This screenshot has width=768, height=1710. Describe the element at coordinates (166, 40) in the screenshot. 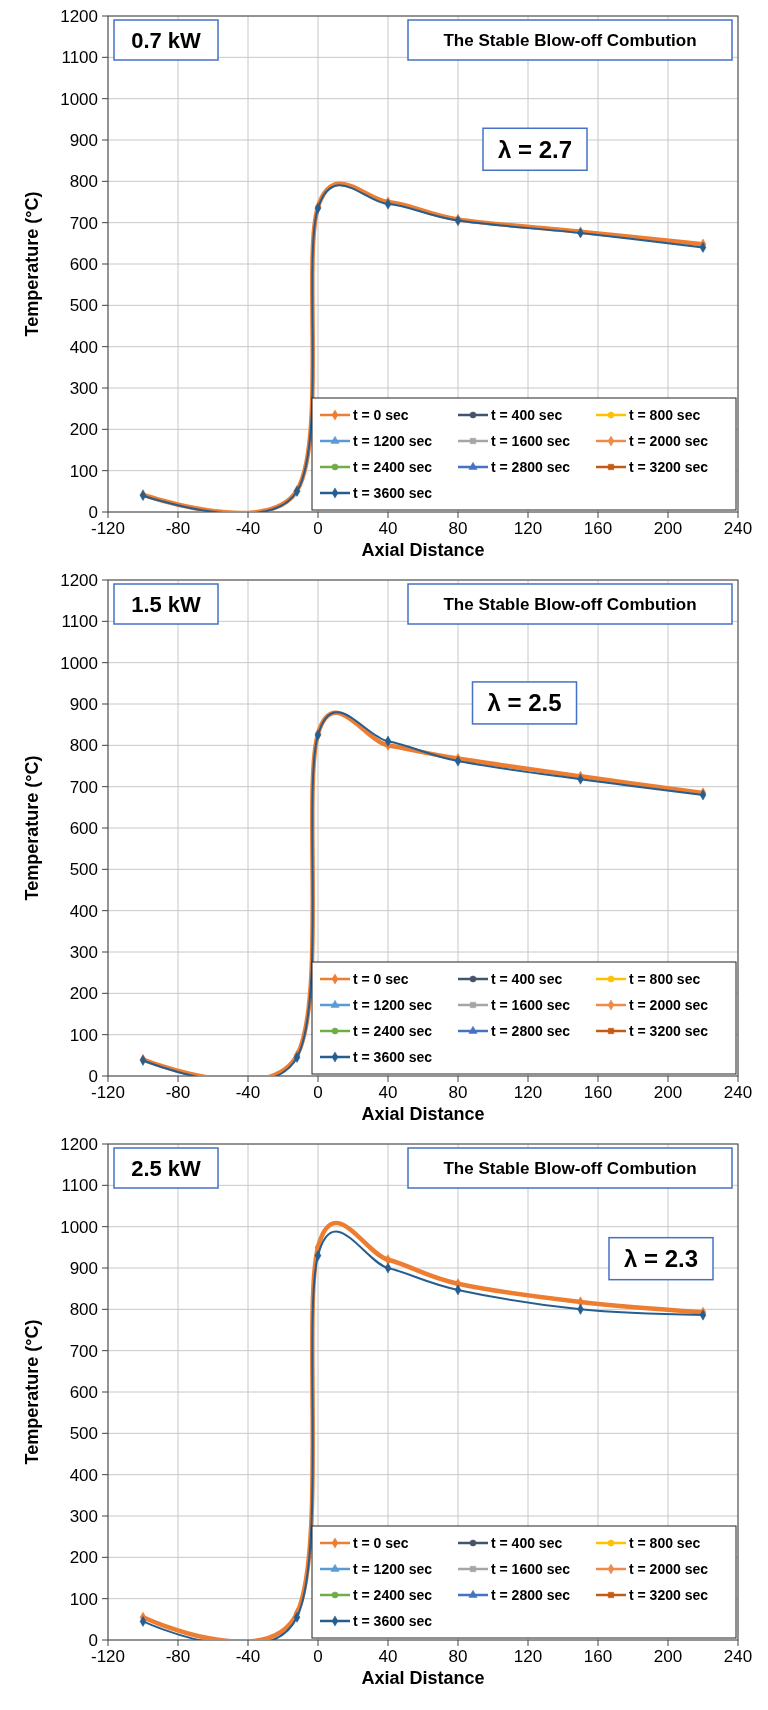

I see `annotation: 0.7 kW` at that location.